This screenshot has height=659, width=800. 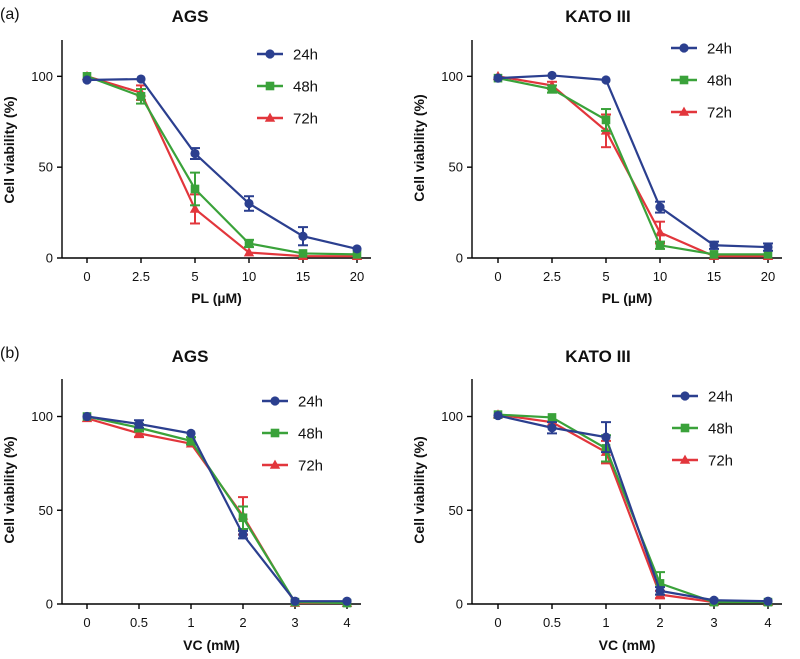 I want to click on x-tick-label: 15, so click(x=303, y=276).